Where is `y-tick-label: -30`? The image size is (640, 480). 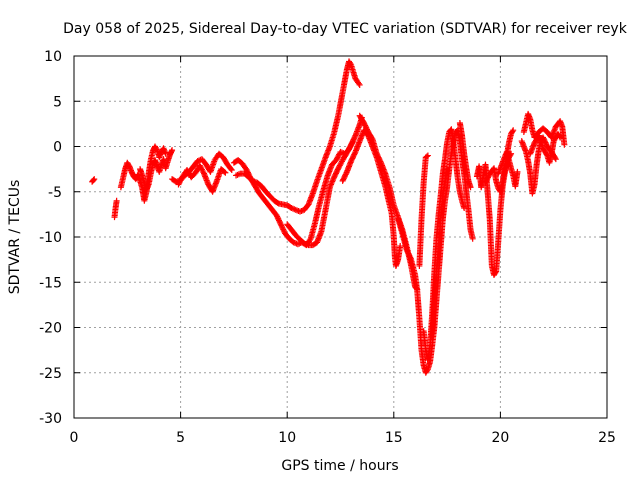
y-tick-label: -30 is located at coordinates (50, 419).